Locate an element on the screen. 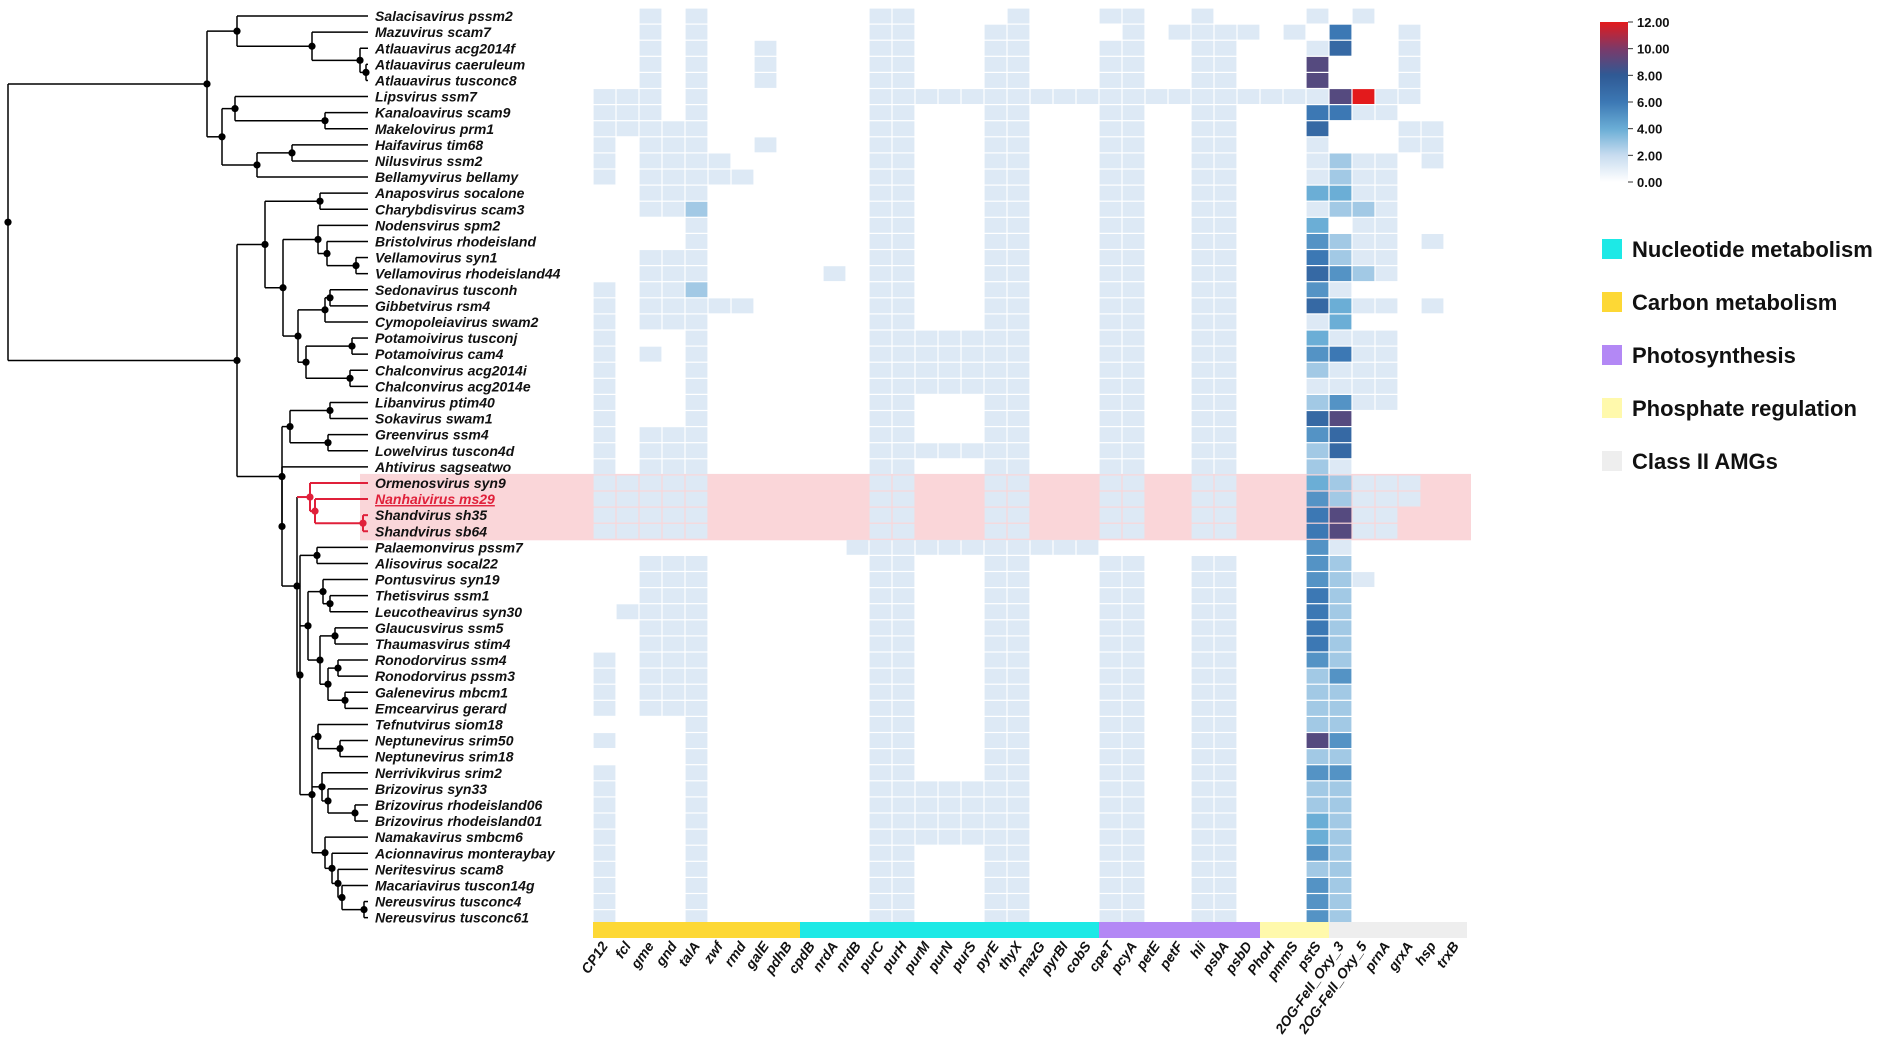 This screenshot has width=1902, height=1043. taxon-label: Glaucusvirus ssm5 is located at coordinates (439, 628).